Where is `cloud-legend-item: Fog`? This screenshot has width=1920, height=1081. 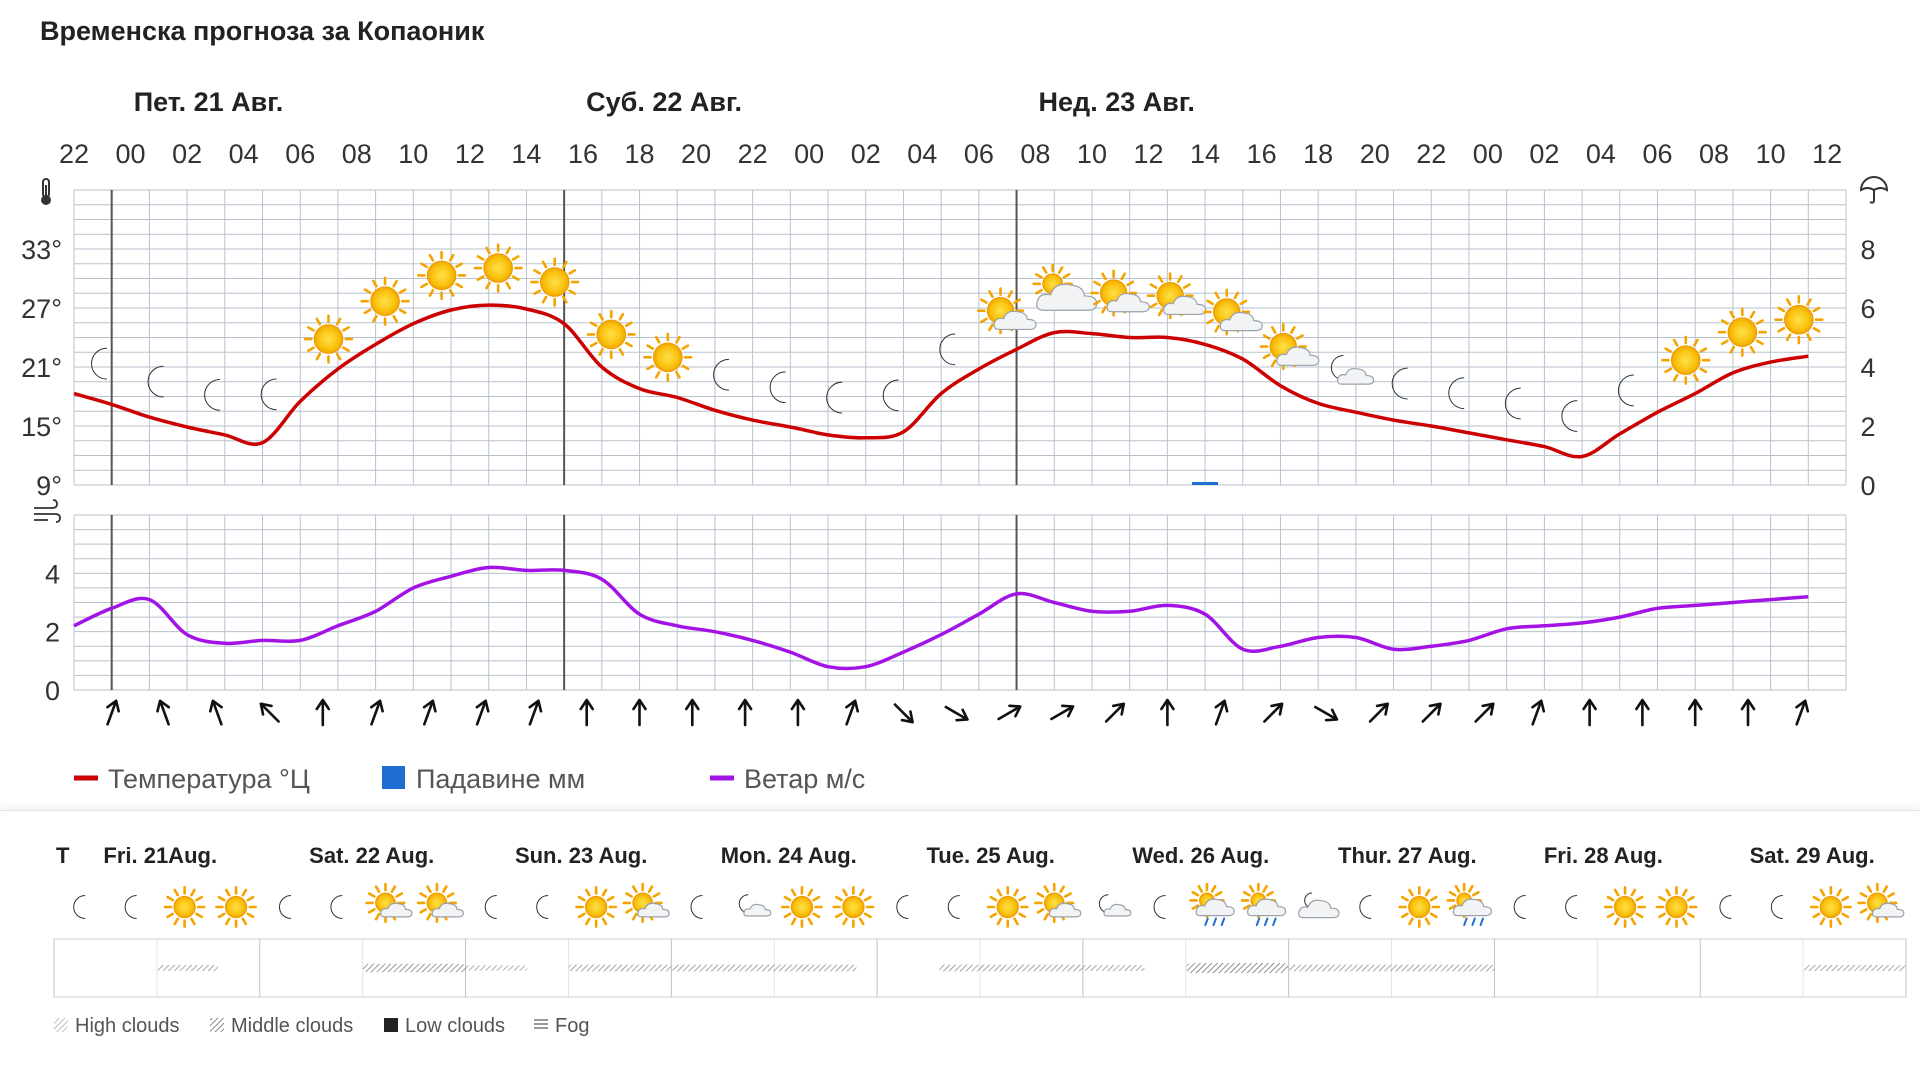 cloud-legend-item: Fog is located at coordinates (561, 1026).